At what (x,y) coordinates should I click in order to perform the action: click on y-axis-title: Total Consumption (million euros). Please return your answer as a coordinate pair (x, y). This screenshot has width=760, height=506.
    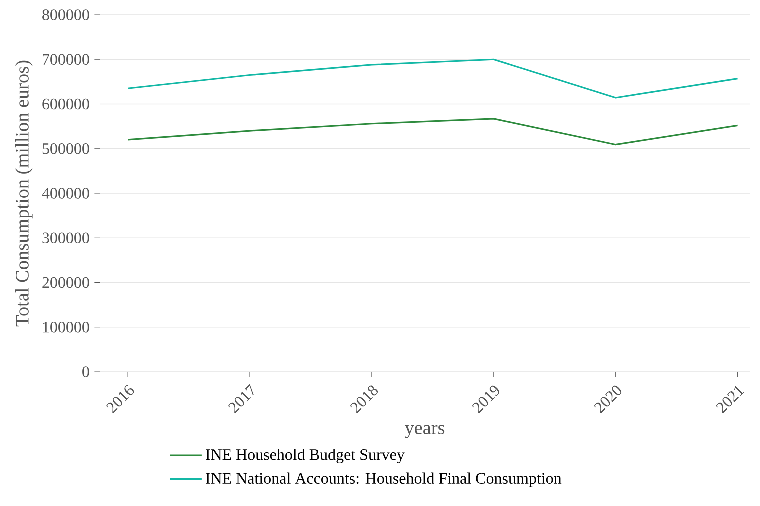
    Looking at the image, I should click on (24, 193).